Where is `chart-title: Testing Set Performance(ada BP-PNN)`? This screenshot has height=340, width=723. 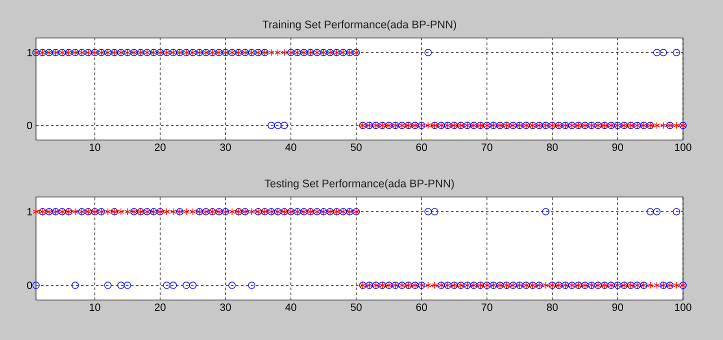 chart-title: Testing Set Performance(ada BP-PNN) is located at coordinates (359, 184).